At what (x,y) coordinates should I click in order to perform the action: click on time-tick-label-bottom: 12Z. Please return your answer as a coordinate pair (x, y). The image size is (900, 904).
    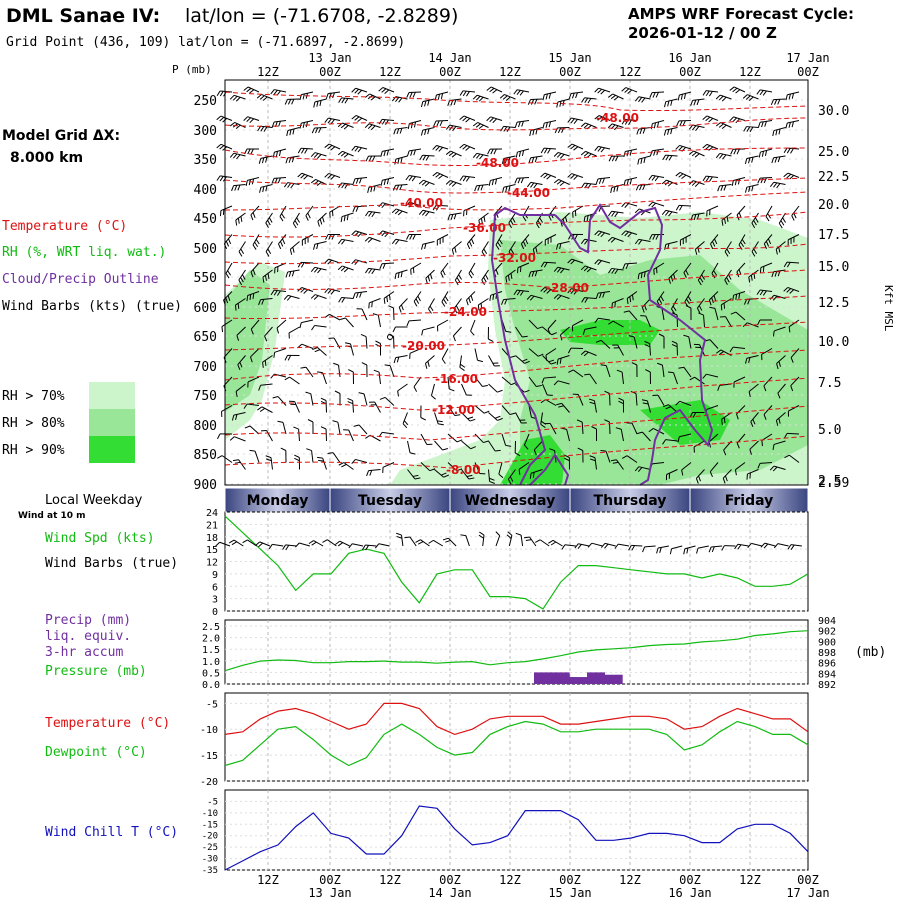
    Looking at the image, I should click on (750, 880).